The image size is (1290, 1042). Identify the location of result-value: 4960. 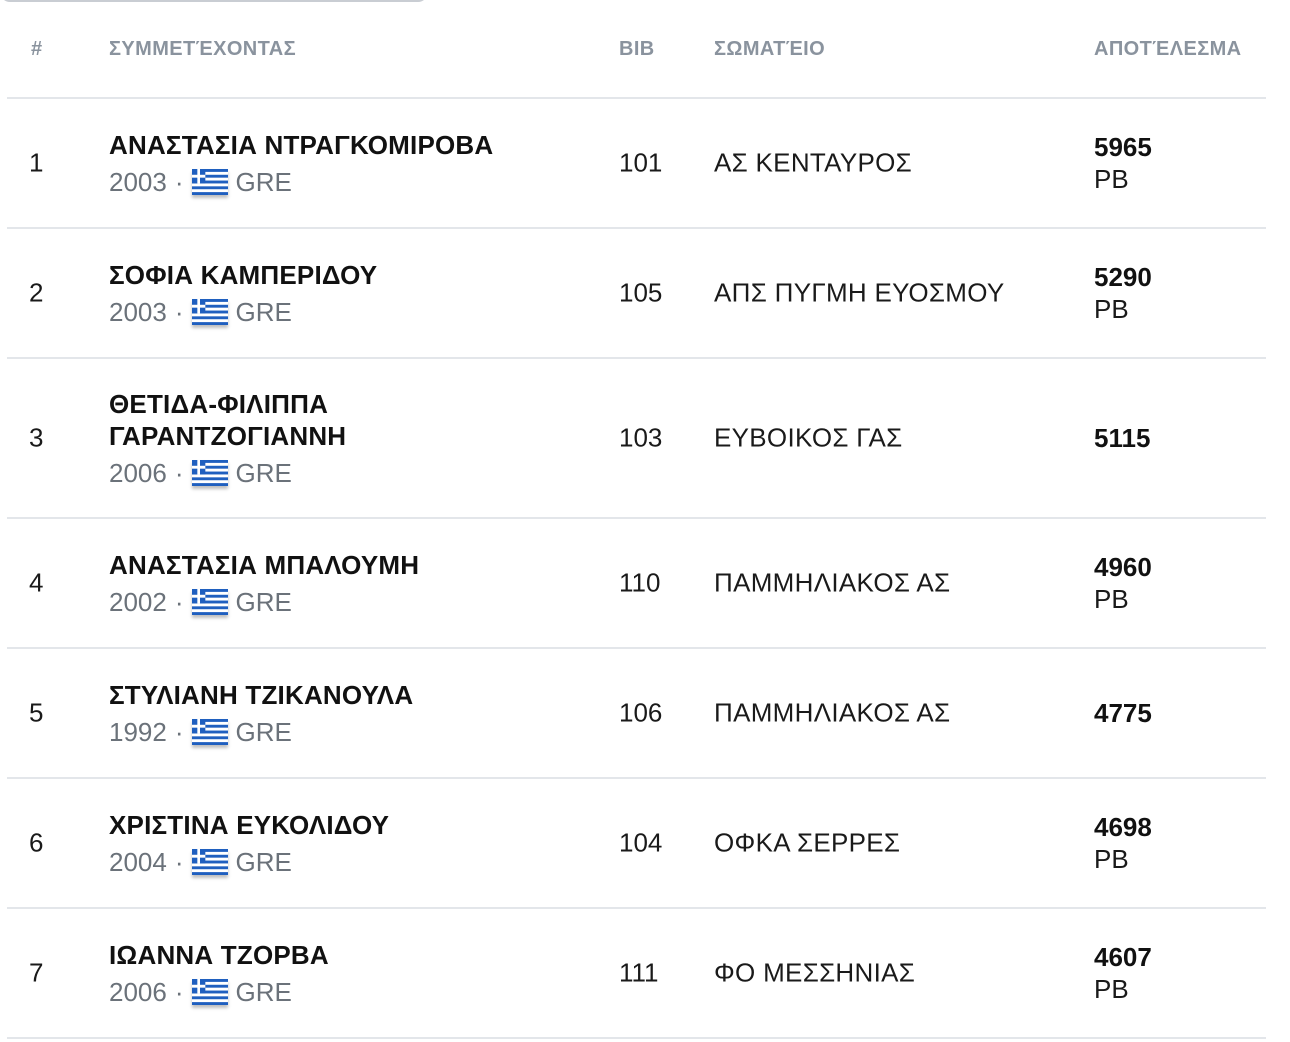
(1123, 567).